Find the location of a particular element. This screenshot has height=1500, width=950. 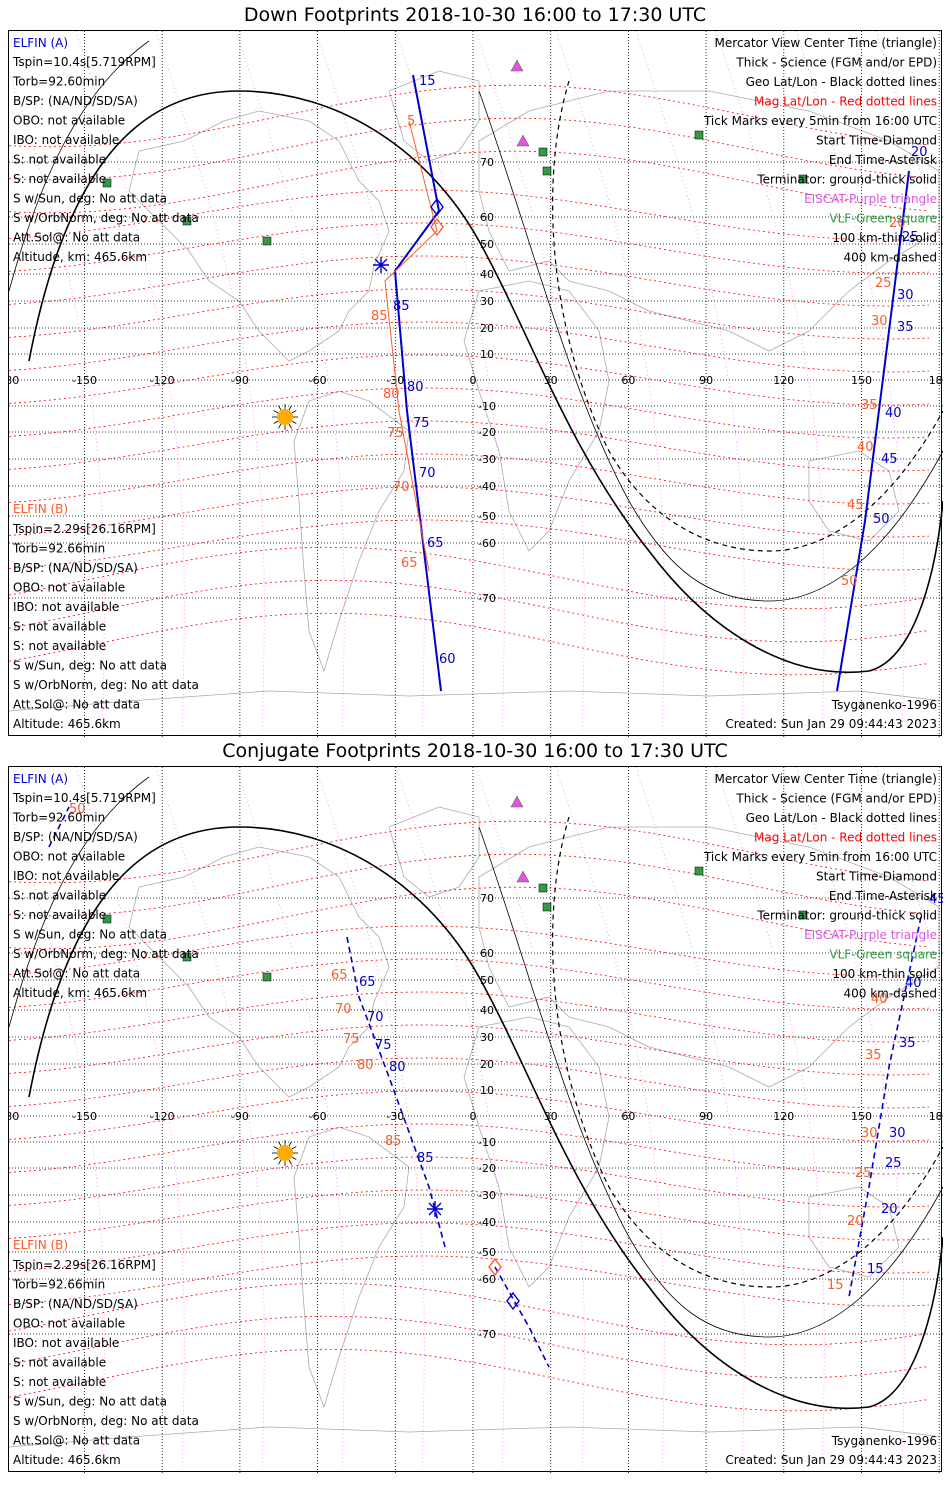

elfin-b-tick-label: 30 is located at coordinates (869, 1133).